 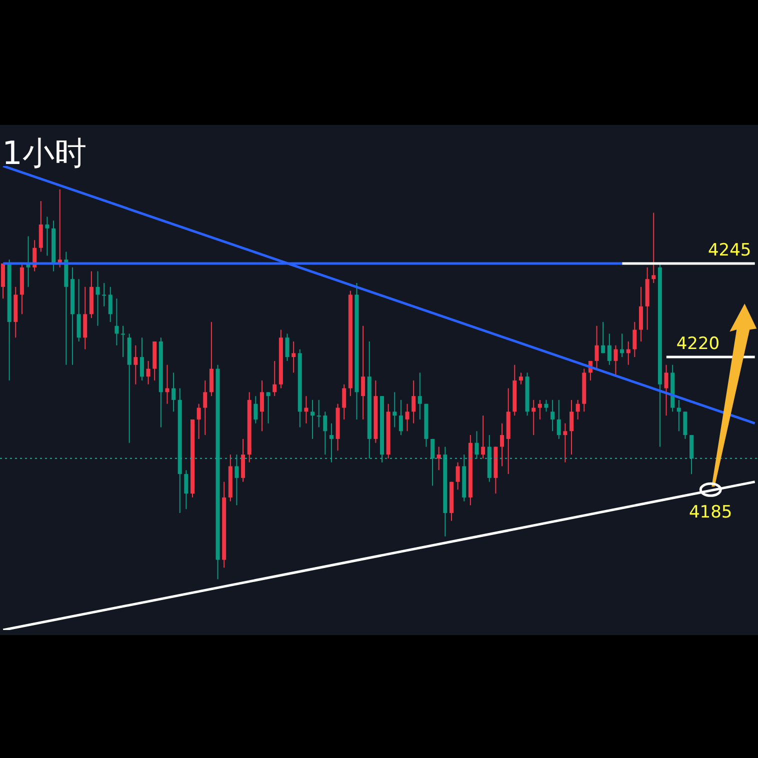 What do you see at coordinates (730, 250) in the screenshot?
I see `annotation: 4245` at bounding box center [730, 250].